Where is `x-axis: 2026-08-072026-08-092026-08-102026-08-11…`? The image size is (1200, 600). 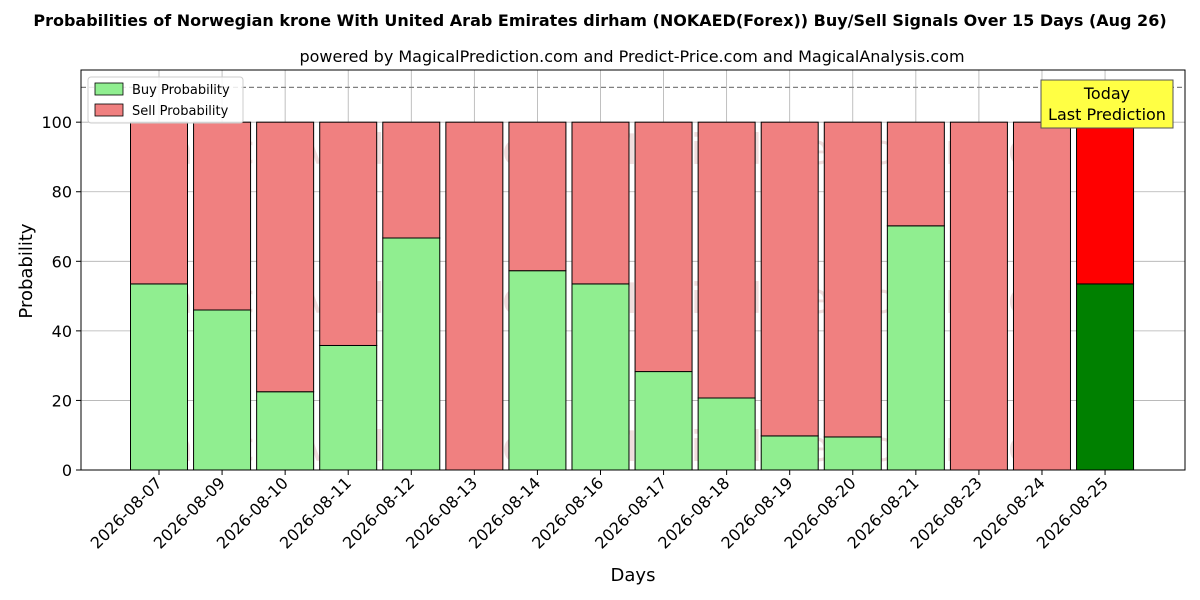 x-axis: 2026-08-072026-08-092026-08-102026-08-11… is located at coordinates (599, 511).